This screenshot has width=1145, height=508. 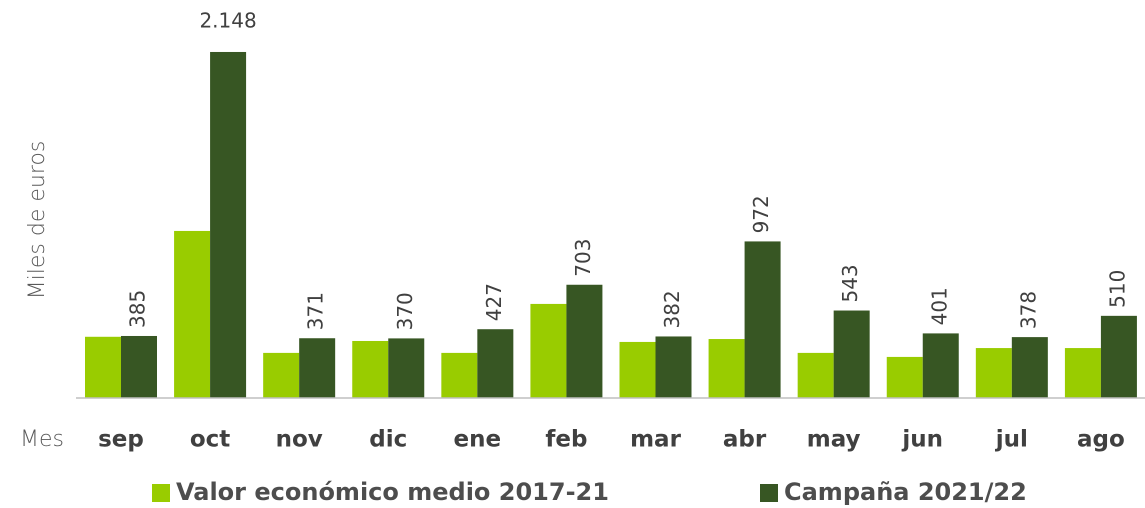 What do you see at coordinates (566, 440) in the screenshot?
I see `x-tick-label: feb` at bounding box center [566, 440].